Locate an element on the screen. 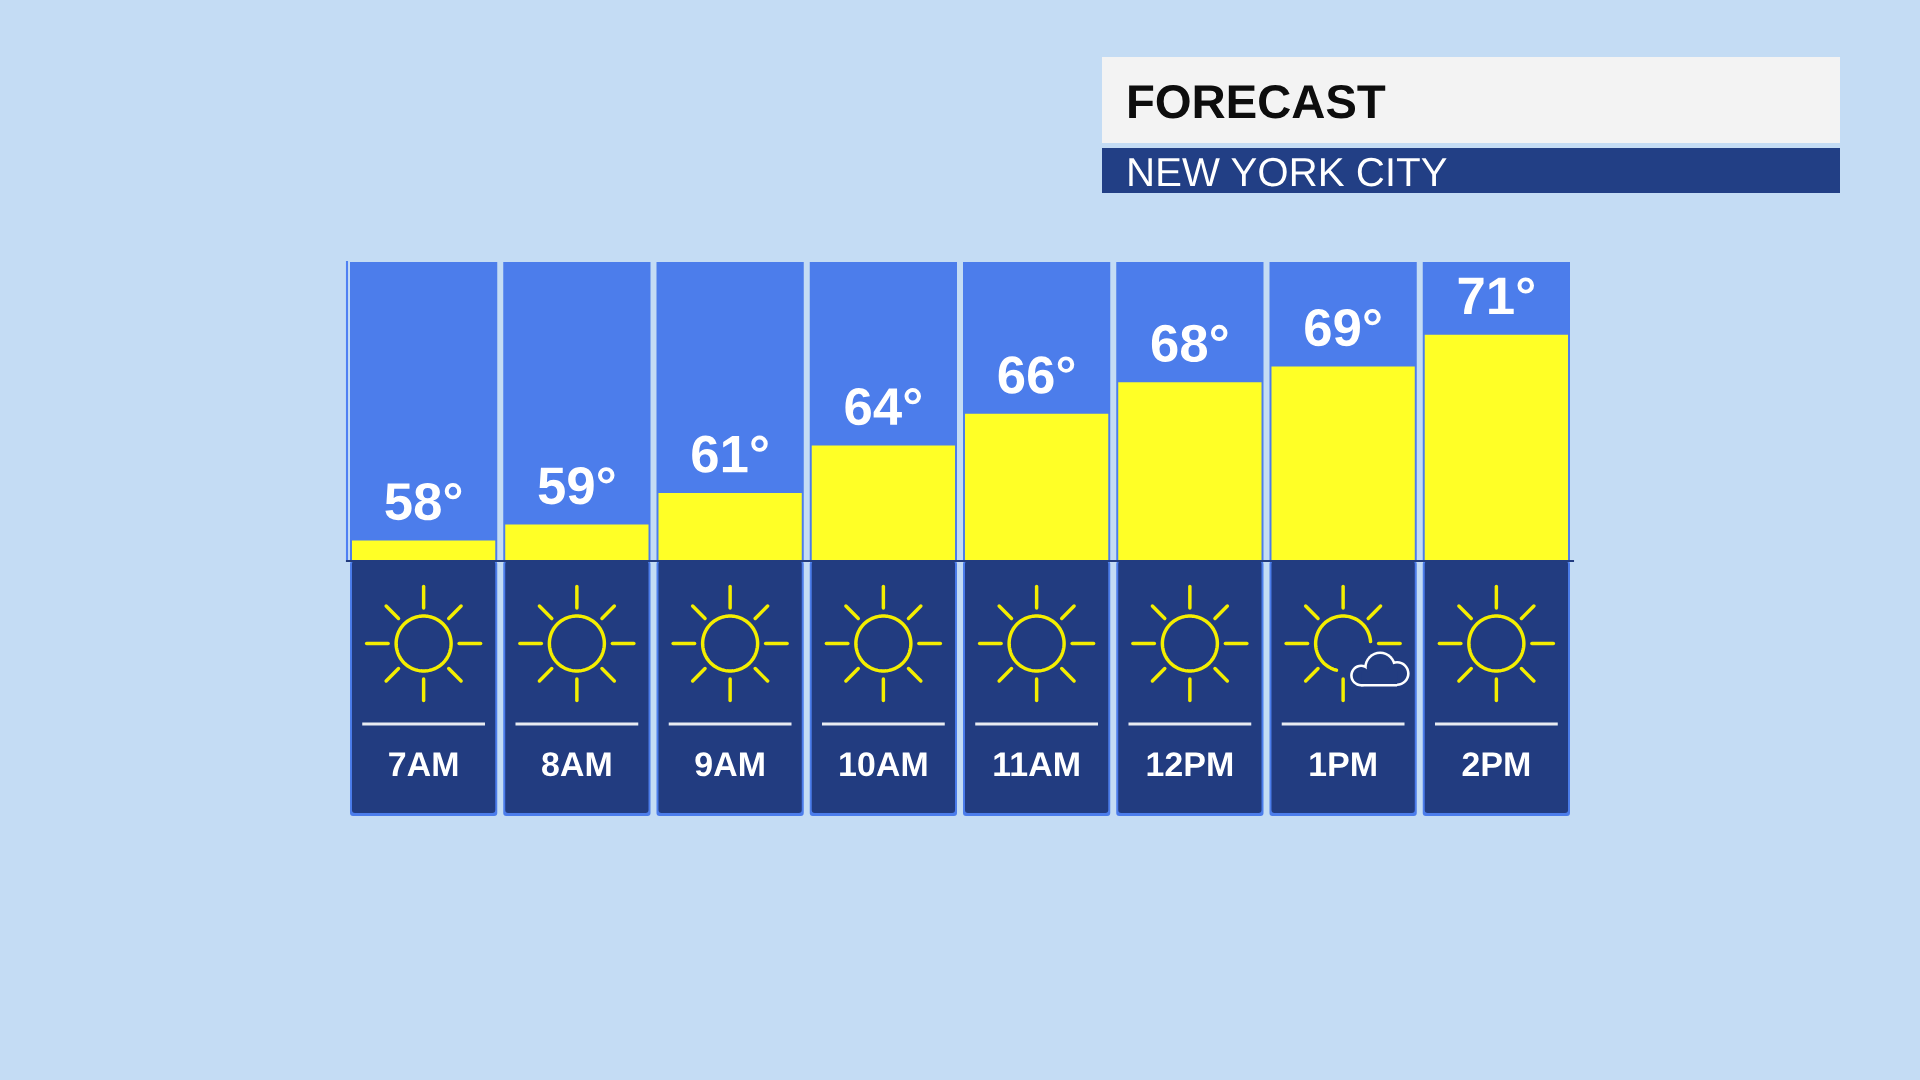 The width and height of the screenshot is (1920, 1080). x-tick-label: 10AM is located at coordinates (883, 764).